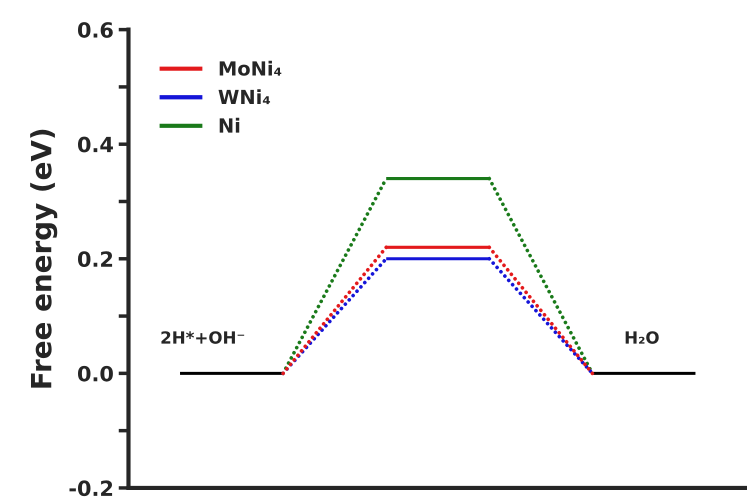 The height and width of the screenshot is (502, 747). Describe the element at coordinates (202, 337) in the screenshot. I see `annotation: 2H*+OH⁻` at that location.